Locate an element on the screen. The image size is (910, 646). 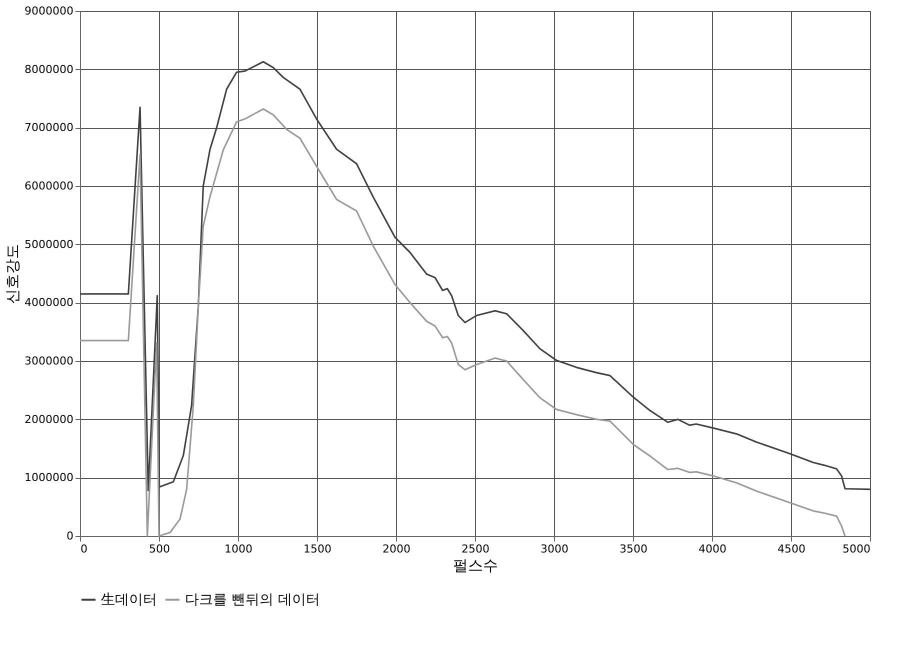
x-tick-label: 1000 is located at coordinates (238, 549).